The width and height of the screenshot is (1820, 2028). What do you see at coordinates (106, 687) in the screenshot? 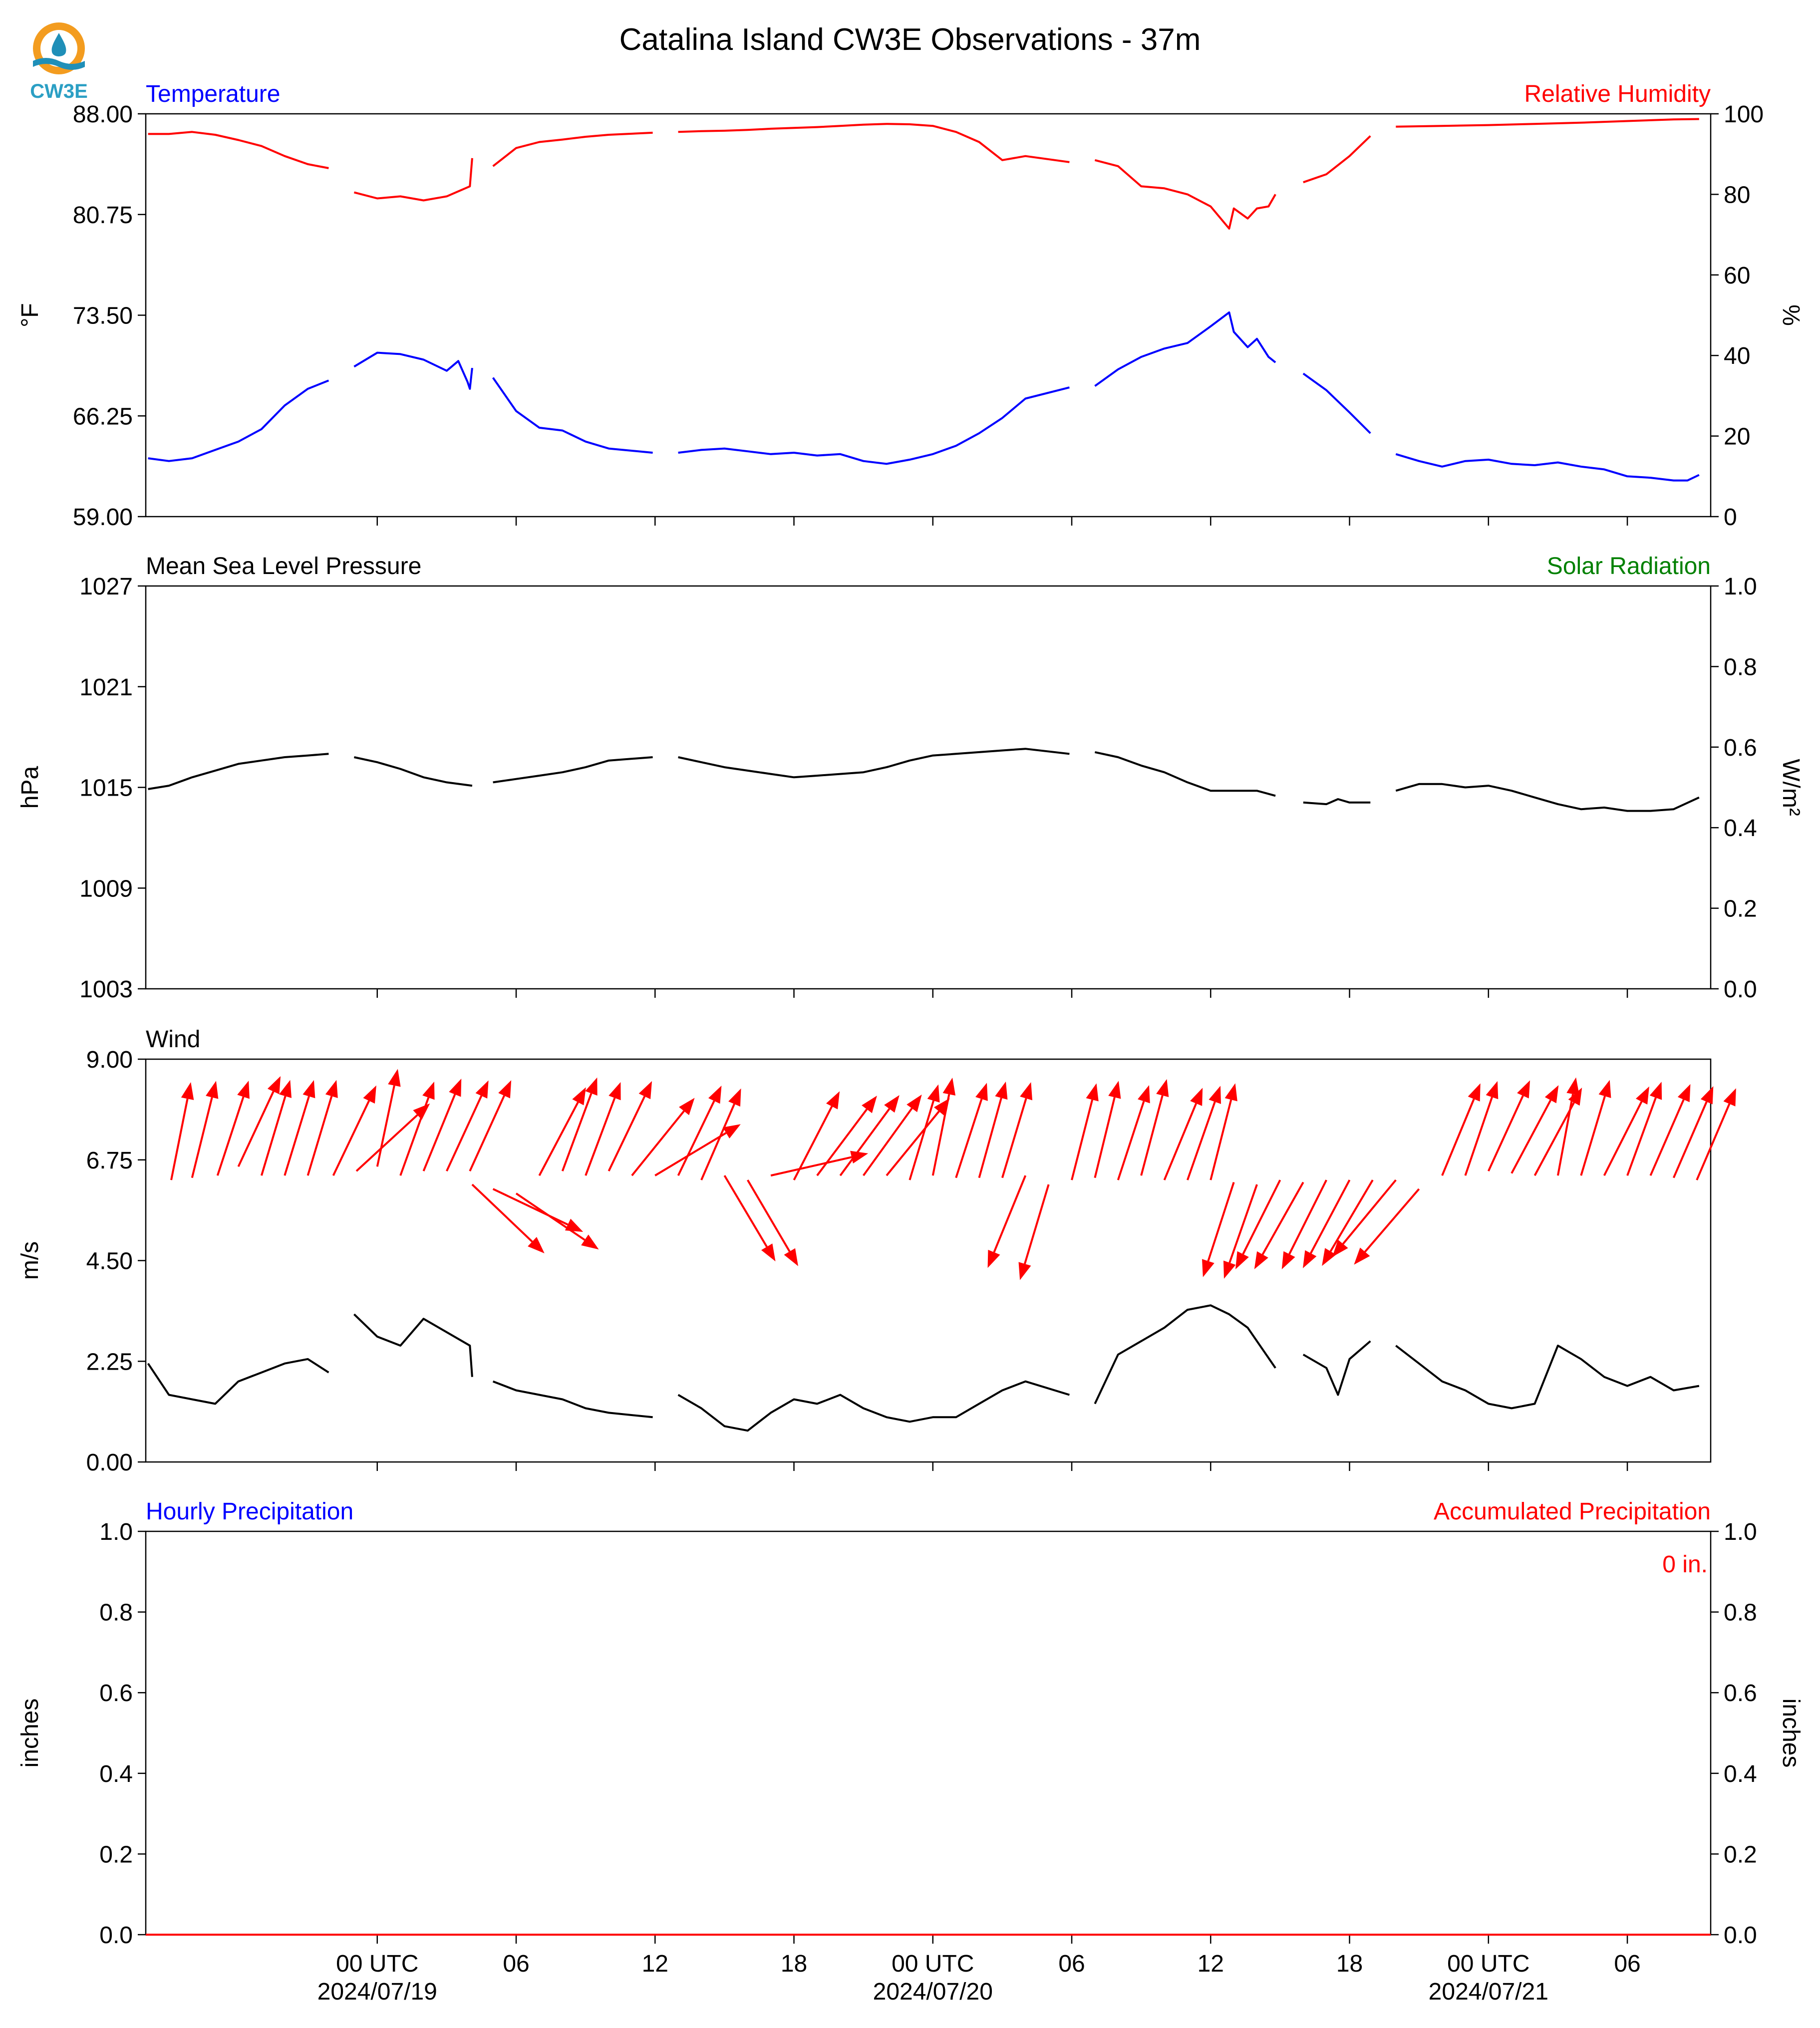
I see `y-tick-label-left: 1021` at bounding box center [106, 687].